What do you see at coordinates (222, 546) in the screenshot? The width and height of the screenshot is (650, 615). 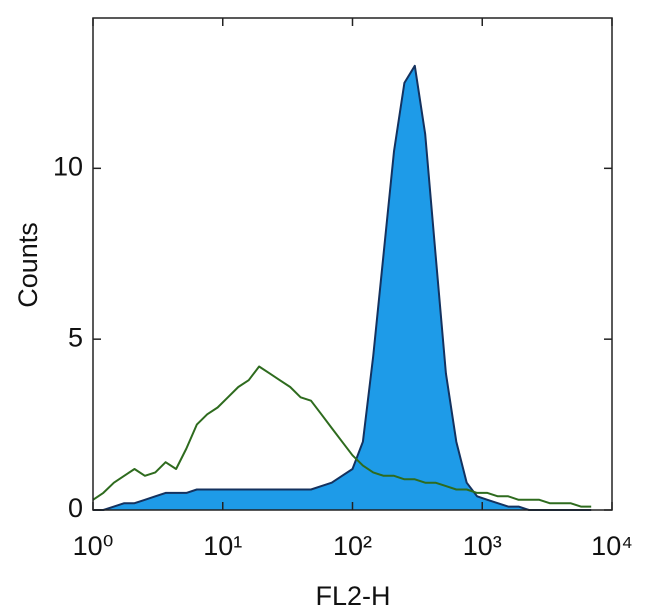 I see `x-tick-label: 10¹` at bounding box center [222, 546].